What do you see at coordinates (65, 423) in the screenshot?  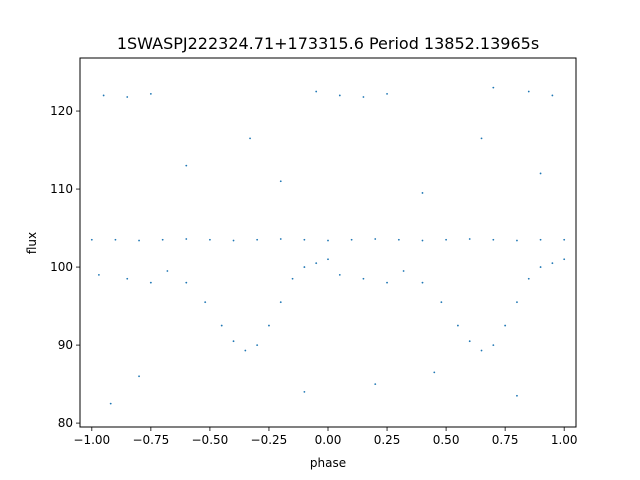 I see `y-tick-label: 80` at bounding box center [65, 423].